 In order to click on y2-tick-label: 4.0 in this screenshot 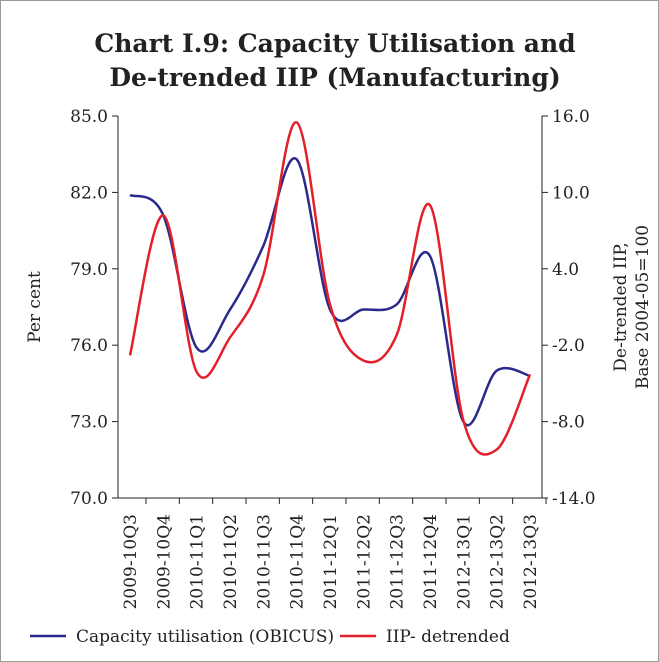, I will do `click(565, 270)`.